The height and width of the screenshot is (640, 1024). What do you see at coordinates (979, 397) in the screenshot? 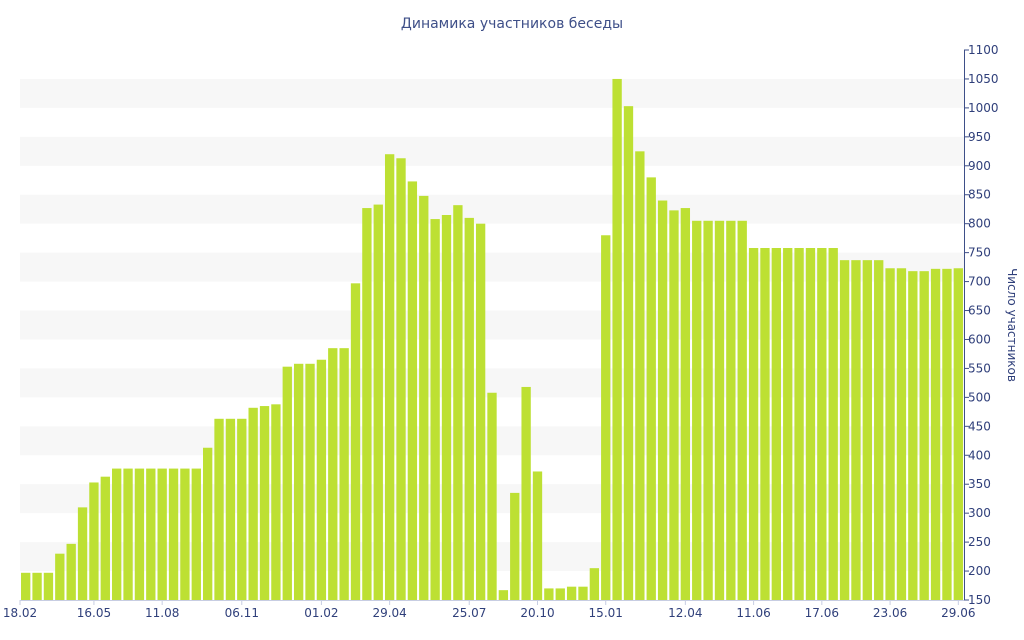
I see `y-tick-label: 500` at bounding box center [979, 397].